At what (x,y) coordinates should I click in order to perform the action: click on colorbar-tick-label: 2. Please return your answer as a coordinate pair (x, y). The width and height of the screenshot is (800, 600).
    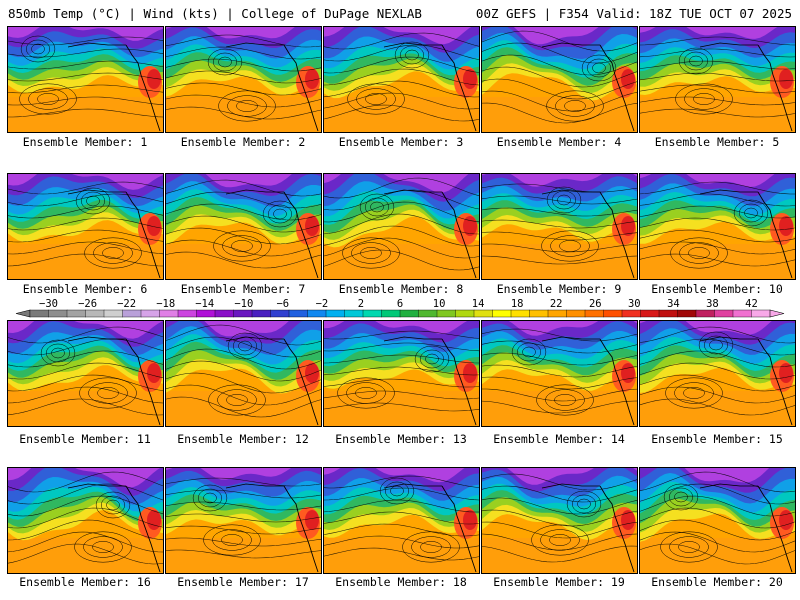
    Looking at the image, I should click on (361, 304).